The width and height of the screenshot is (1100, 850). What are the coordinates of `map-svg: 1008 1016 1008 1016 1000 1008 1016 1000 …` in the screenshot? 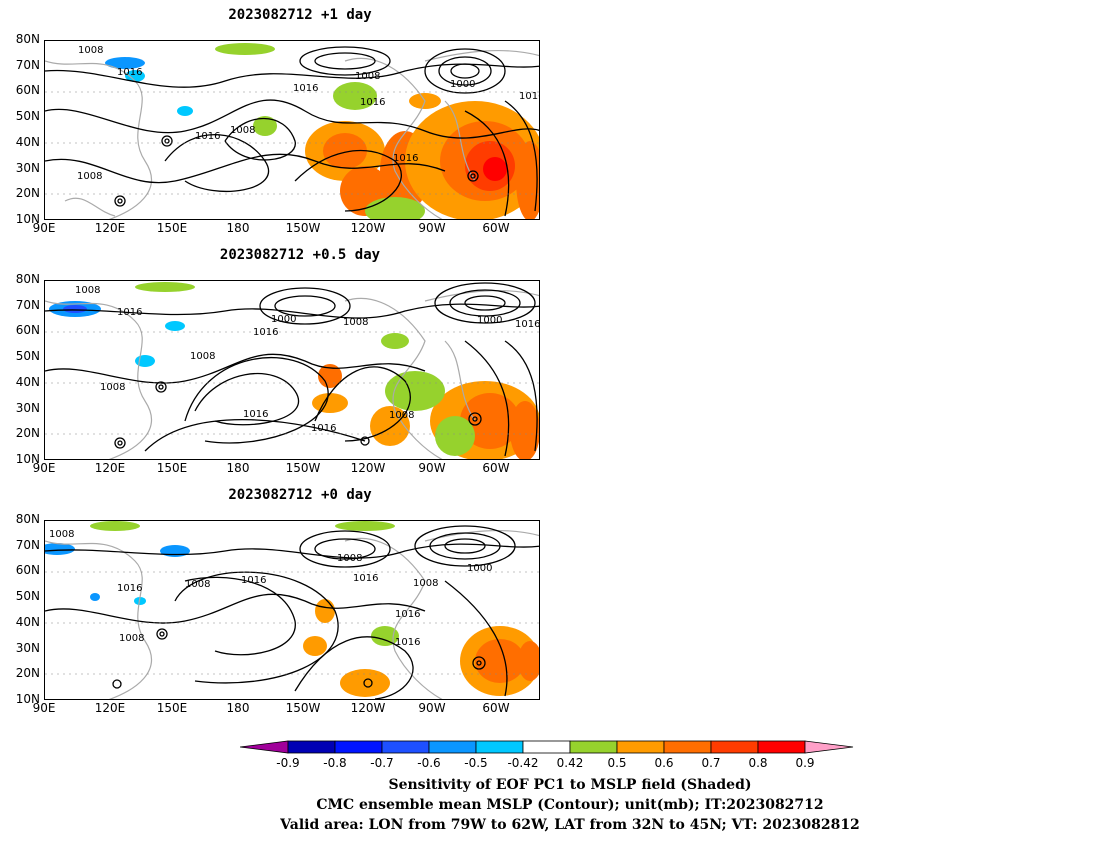 It's located at (292, 370).